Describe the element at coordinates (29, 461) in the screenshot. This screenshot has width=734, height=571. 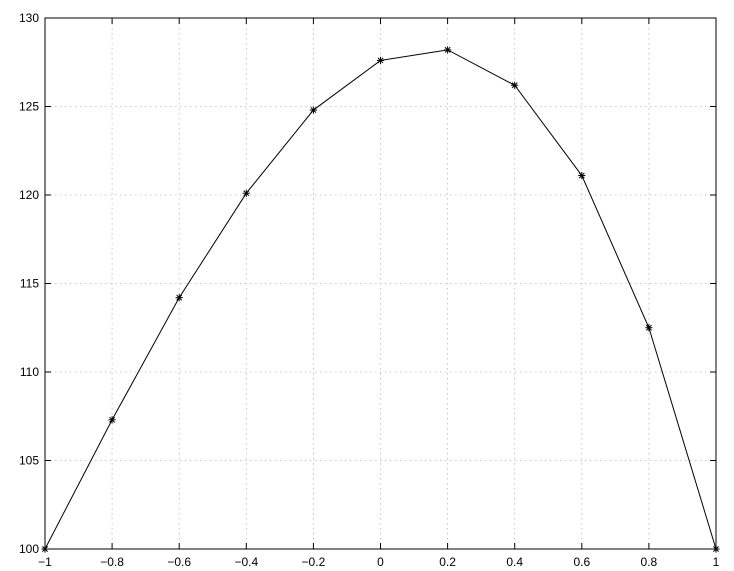
I see `y-tick-label: 105` at that location.